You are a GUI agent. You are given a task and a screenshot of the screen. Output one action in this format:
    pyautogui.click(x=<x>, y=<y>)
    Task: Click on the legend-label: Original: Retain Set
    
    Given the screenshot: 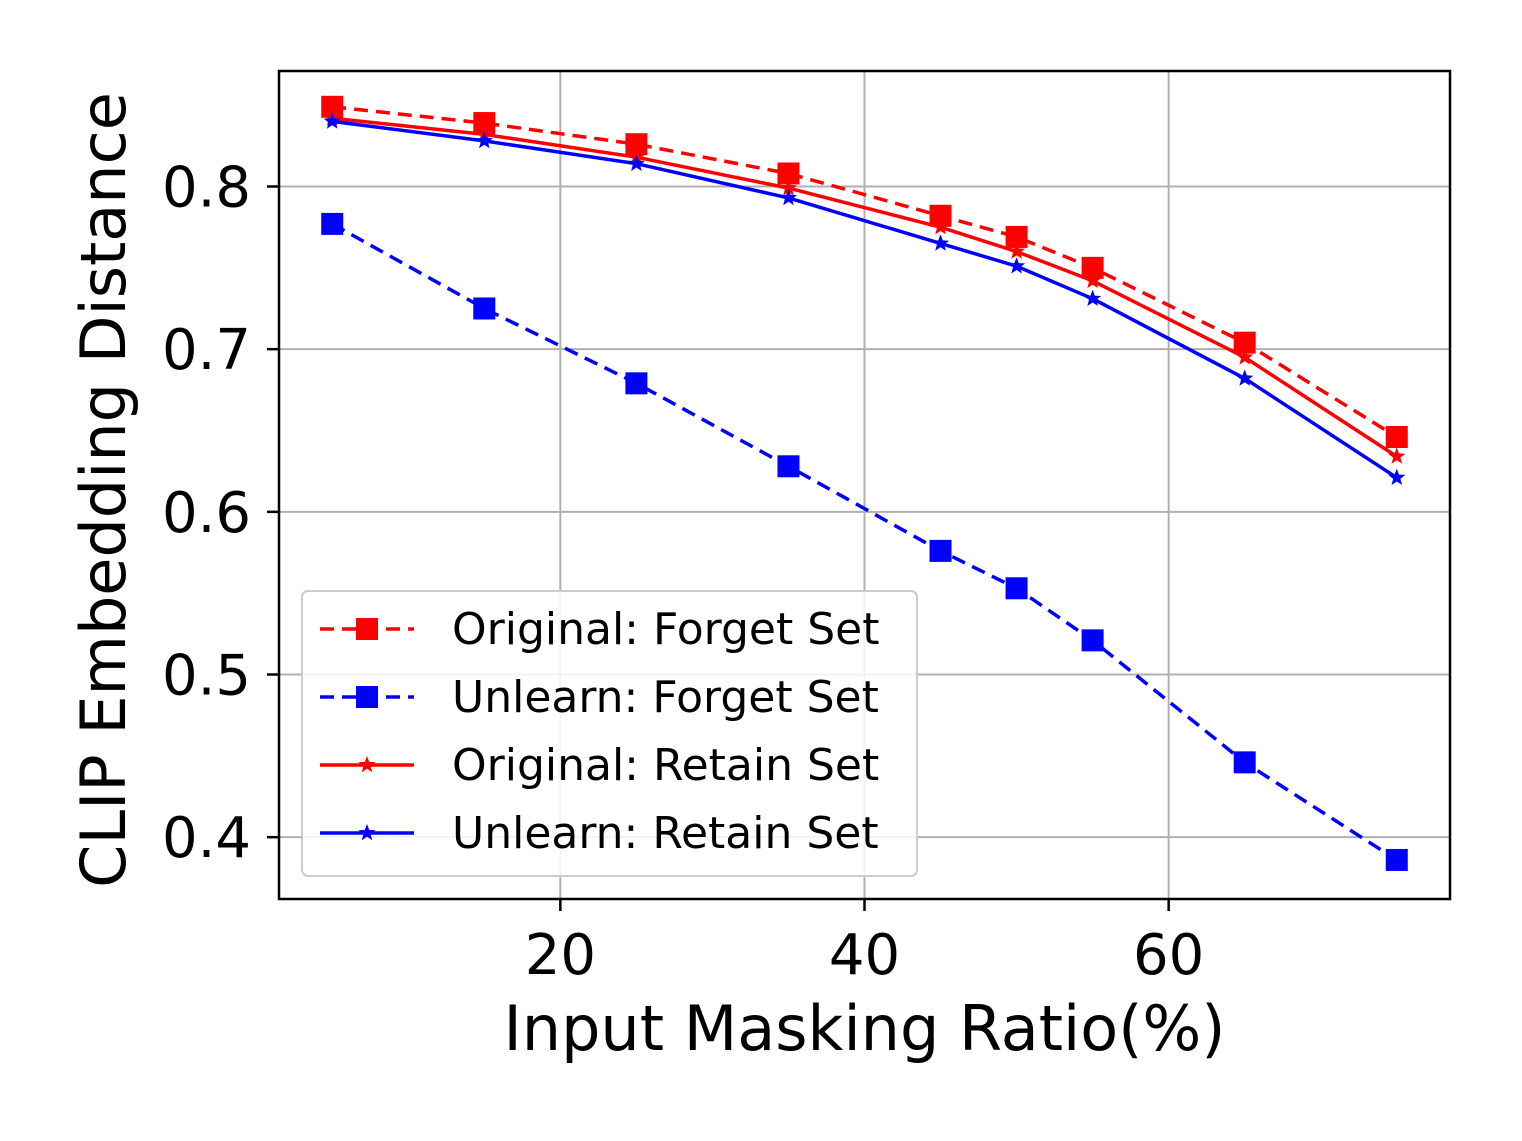 What is the action you would take?
    pyautogui.click(x=665, y=765)
    